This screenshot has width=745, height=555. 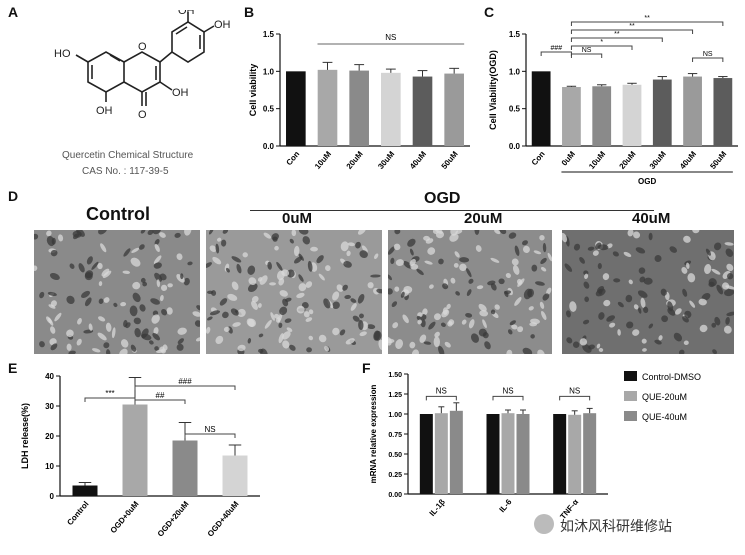 What do you see at coordinates (125, 171) in the screenshot?
I see `cas-number: CAS No. : 117-39-5` at bounding box center [125, 171].